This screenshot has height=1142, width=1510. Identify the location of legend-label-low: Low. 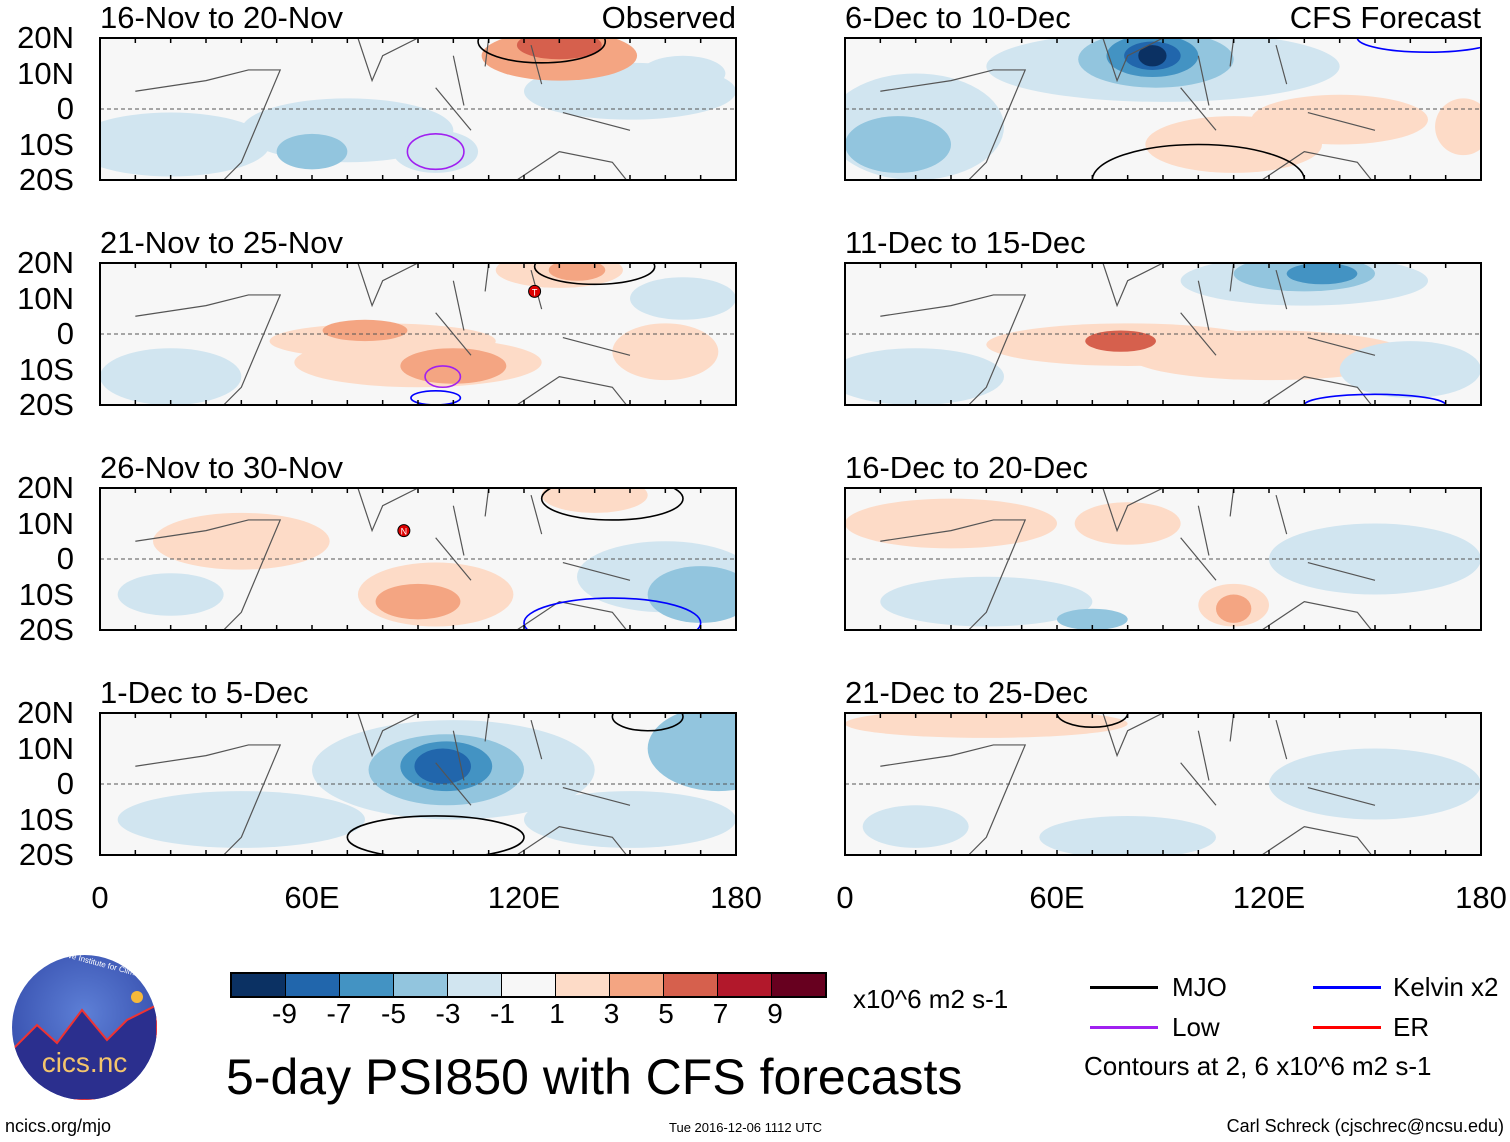
(1196, 1027).